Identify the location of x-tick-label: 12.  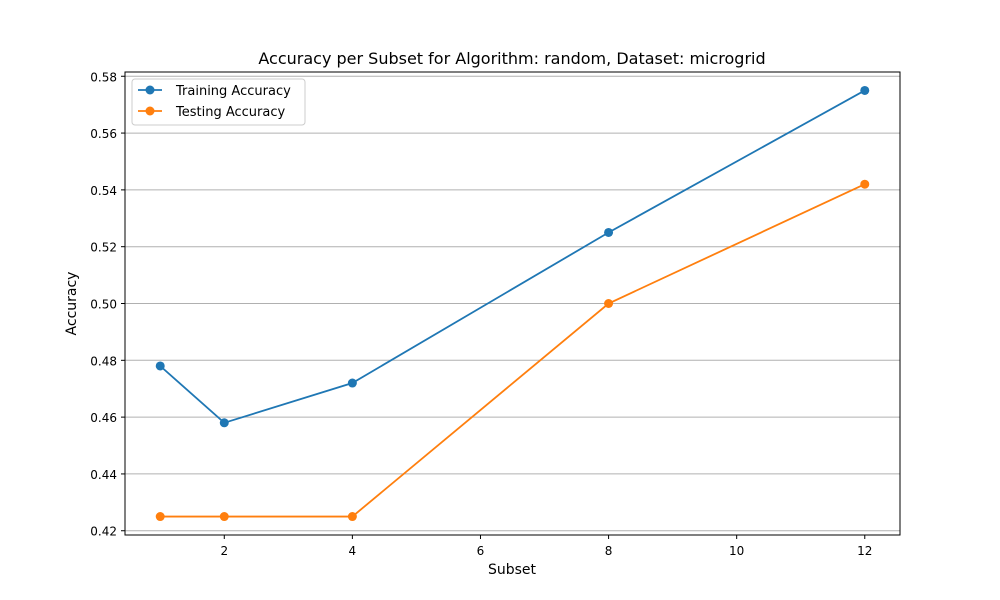
(864, 551).